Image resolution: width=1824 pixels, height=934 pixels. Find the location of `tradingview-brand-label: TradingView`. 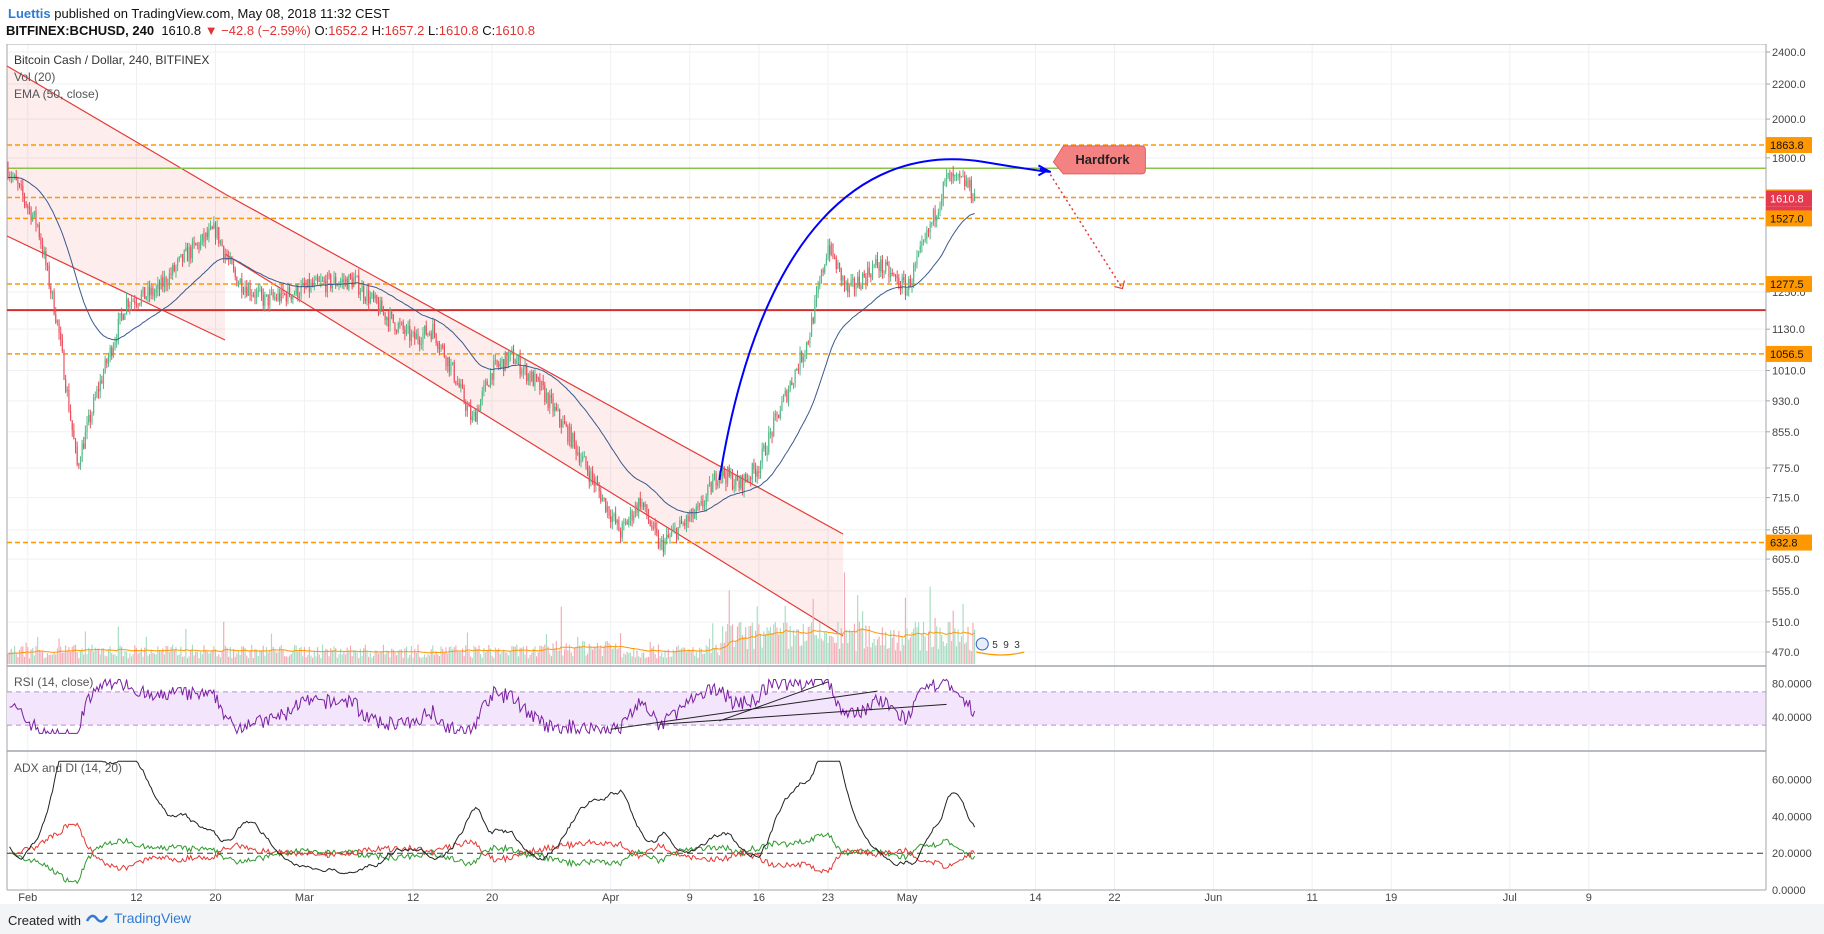

tradingview-brand-label: TradingView is located at coordinates (153, 918).